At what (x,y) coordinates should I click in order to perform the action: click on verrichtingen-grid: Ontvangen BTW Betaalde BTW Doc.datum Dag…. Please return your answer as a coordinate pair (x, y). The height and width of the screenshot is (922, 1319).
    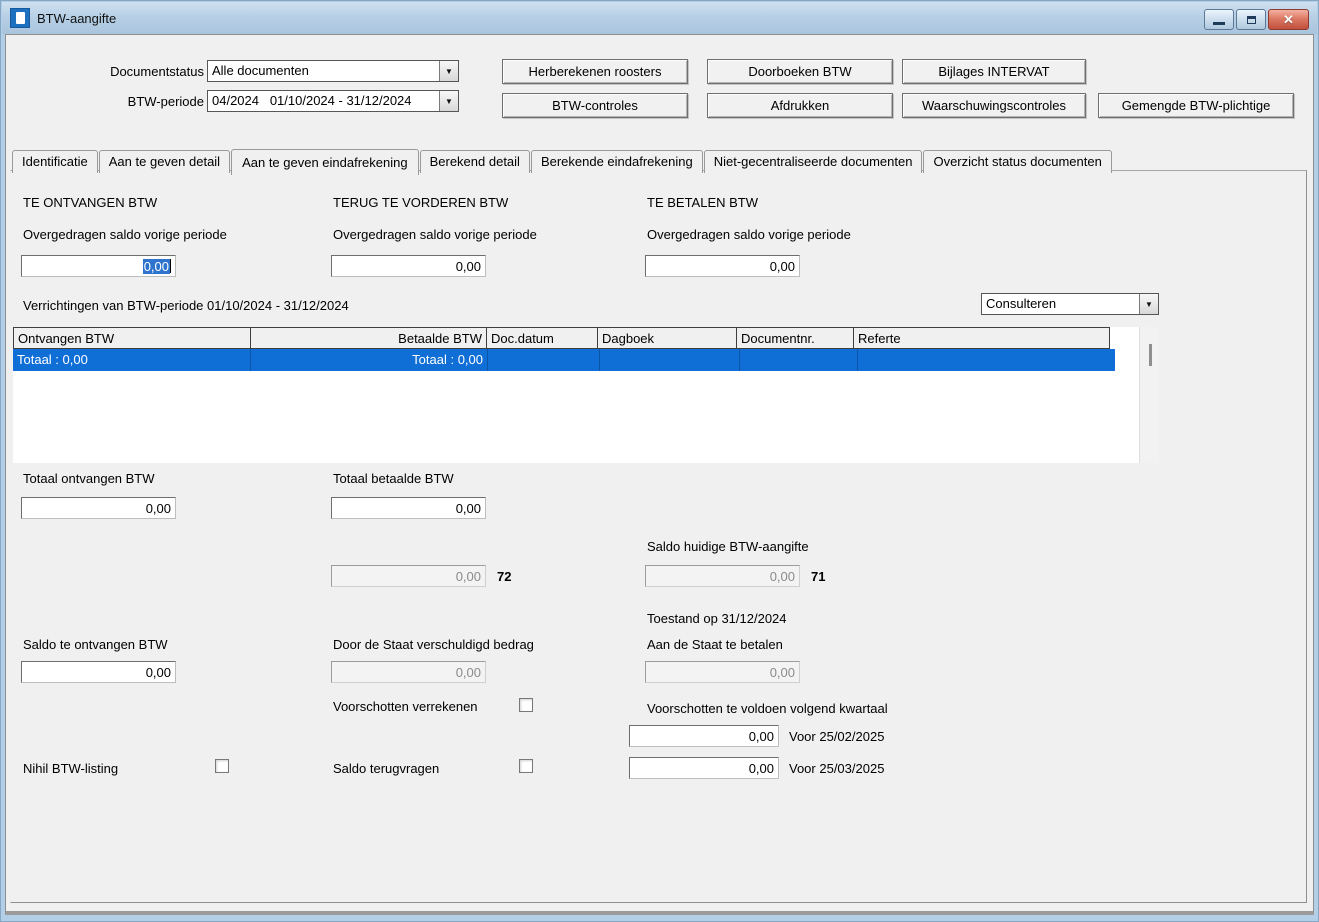
    Looking at the image, I should click on (576, 395).